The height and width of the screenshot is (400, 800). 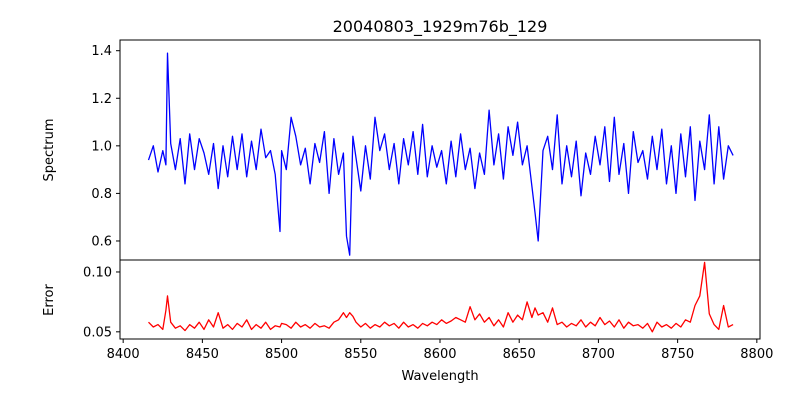 I want to click on spectrum-y-axis-label: Spectrum, so click(x=49, y=150).